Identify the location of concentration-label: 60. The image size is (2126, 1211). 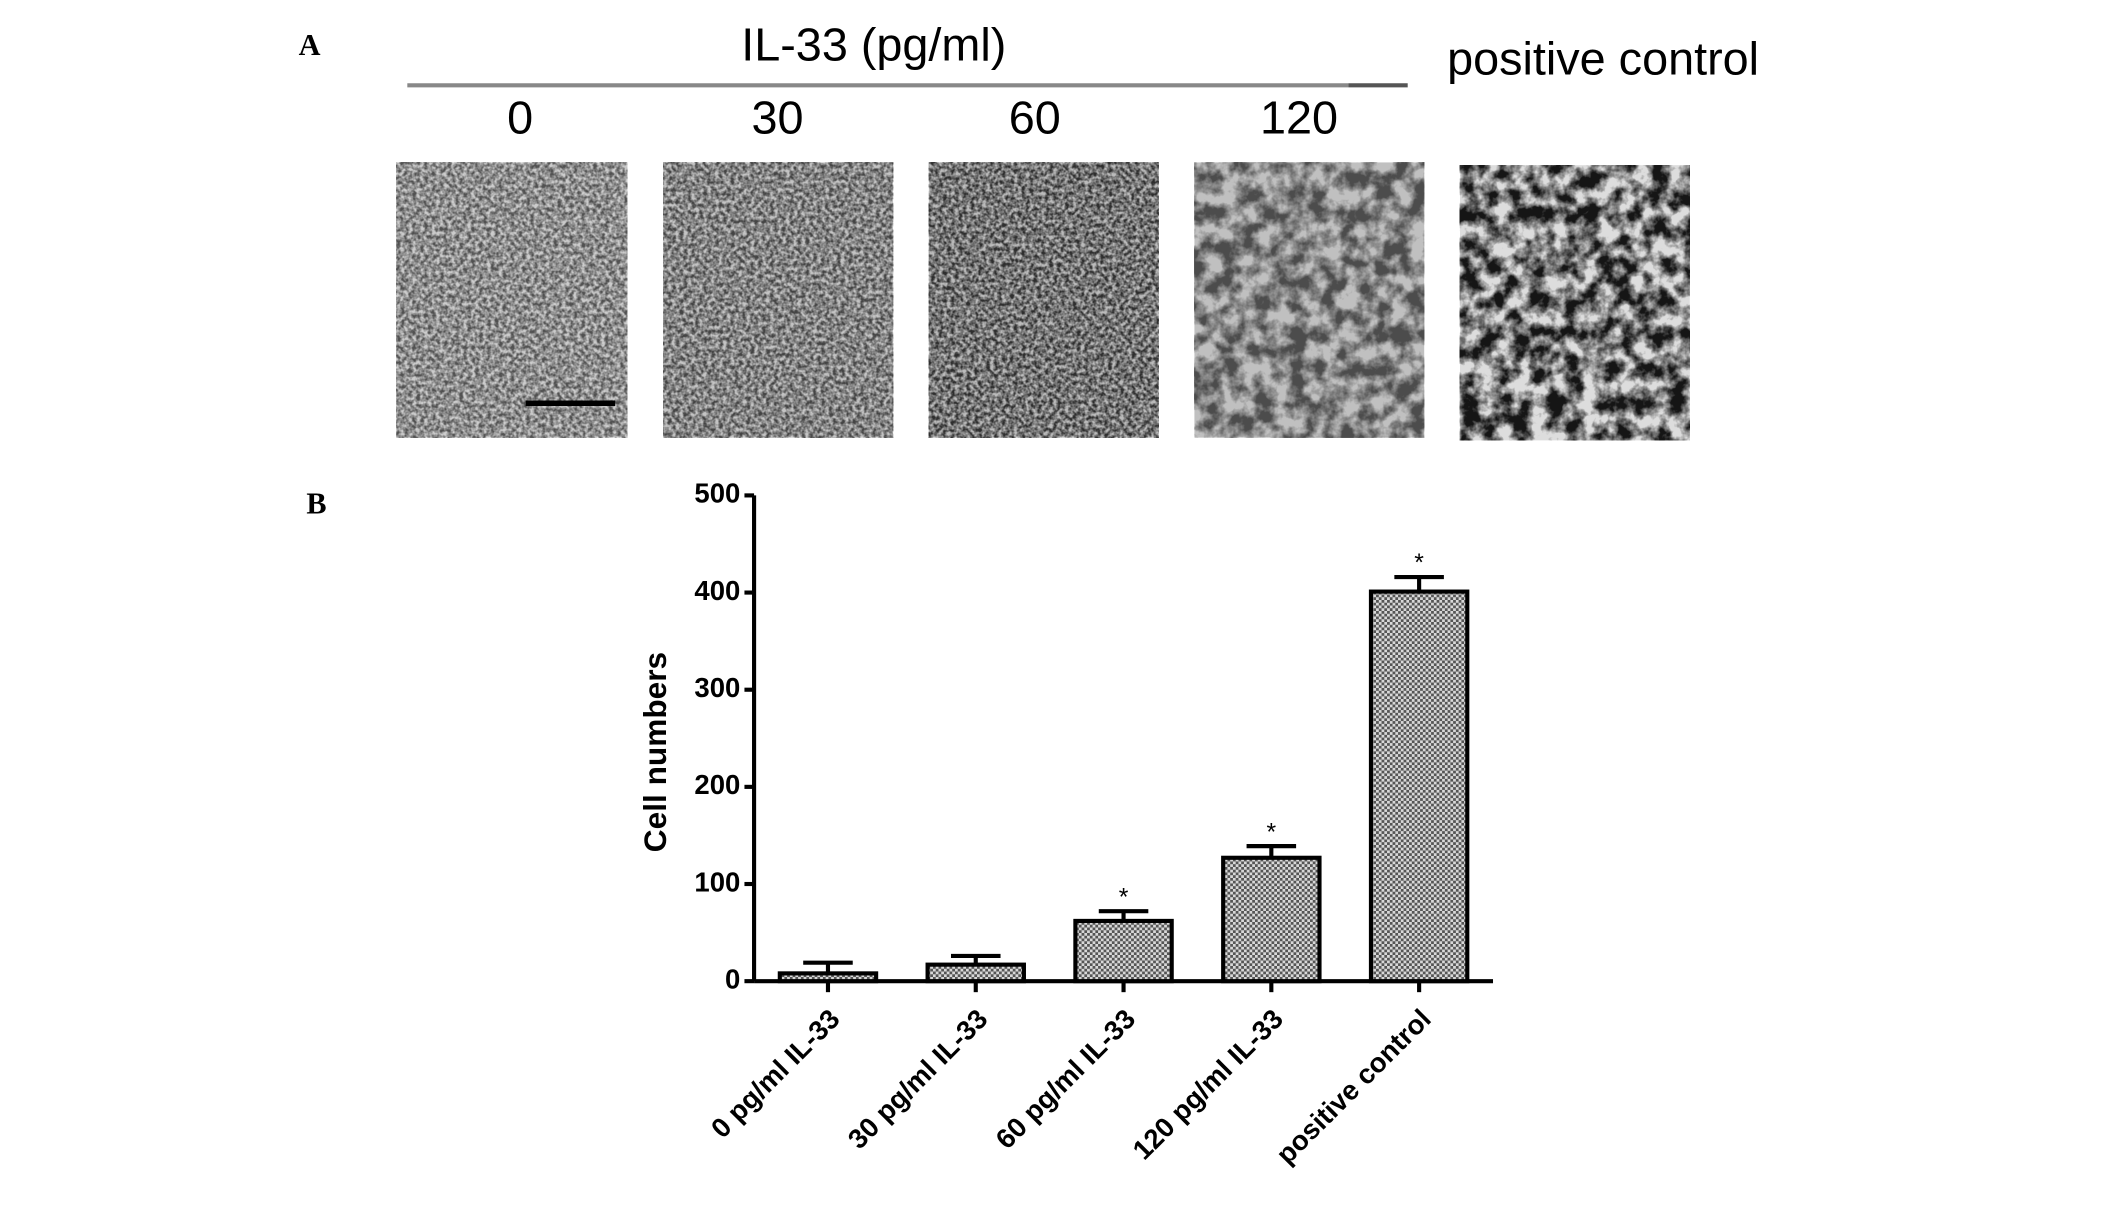
(1035, 117).